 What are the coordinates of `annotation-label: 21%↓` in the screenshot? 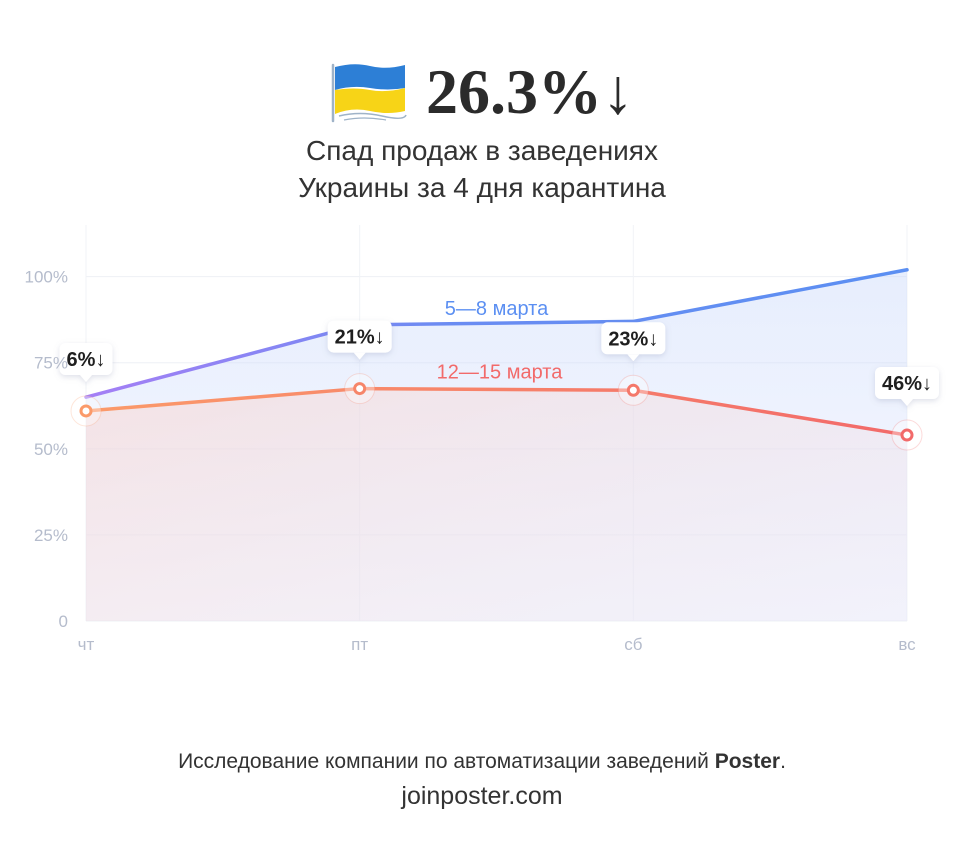 It's located at (360, 338).